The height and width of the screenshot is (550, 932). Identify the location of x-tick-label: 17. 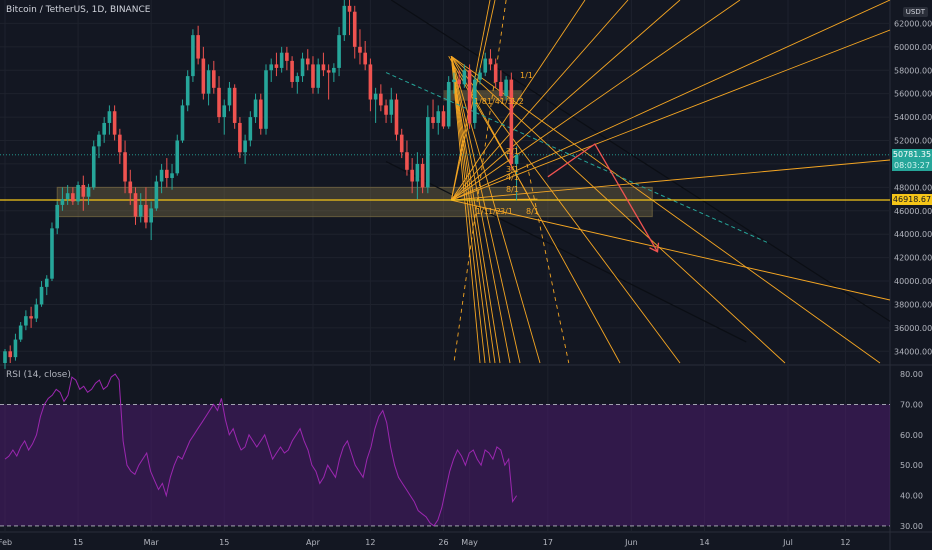
(548, 542).